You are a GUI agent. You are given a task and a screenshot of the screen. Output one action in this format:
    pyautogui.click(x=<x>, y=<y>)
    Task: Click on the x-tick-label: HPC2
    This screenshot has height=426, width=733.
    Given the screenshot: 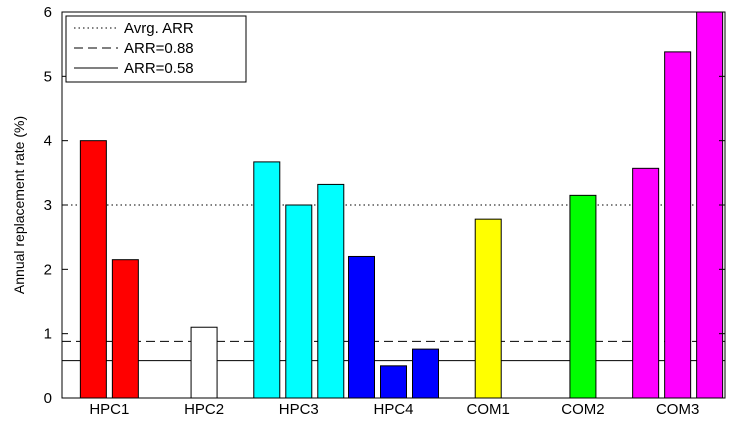 What is the action you would take?
    pyautogui.click(x=204, y=409)
    